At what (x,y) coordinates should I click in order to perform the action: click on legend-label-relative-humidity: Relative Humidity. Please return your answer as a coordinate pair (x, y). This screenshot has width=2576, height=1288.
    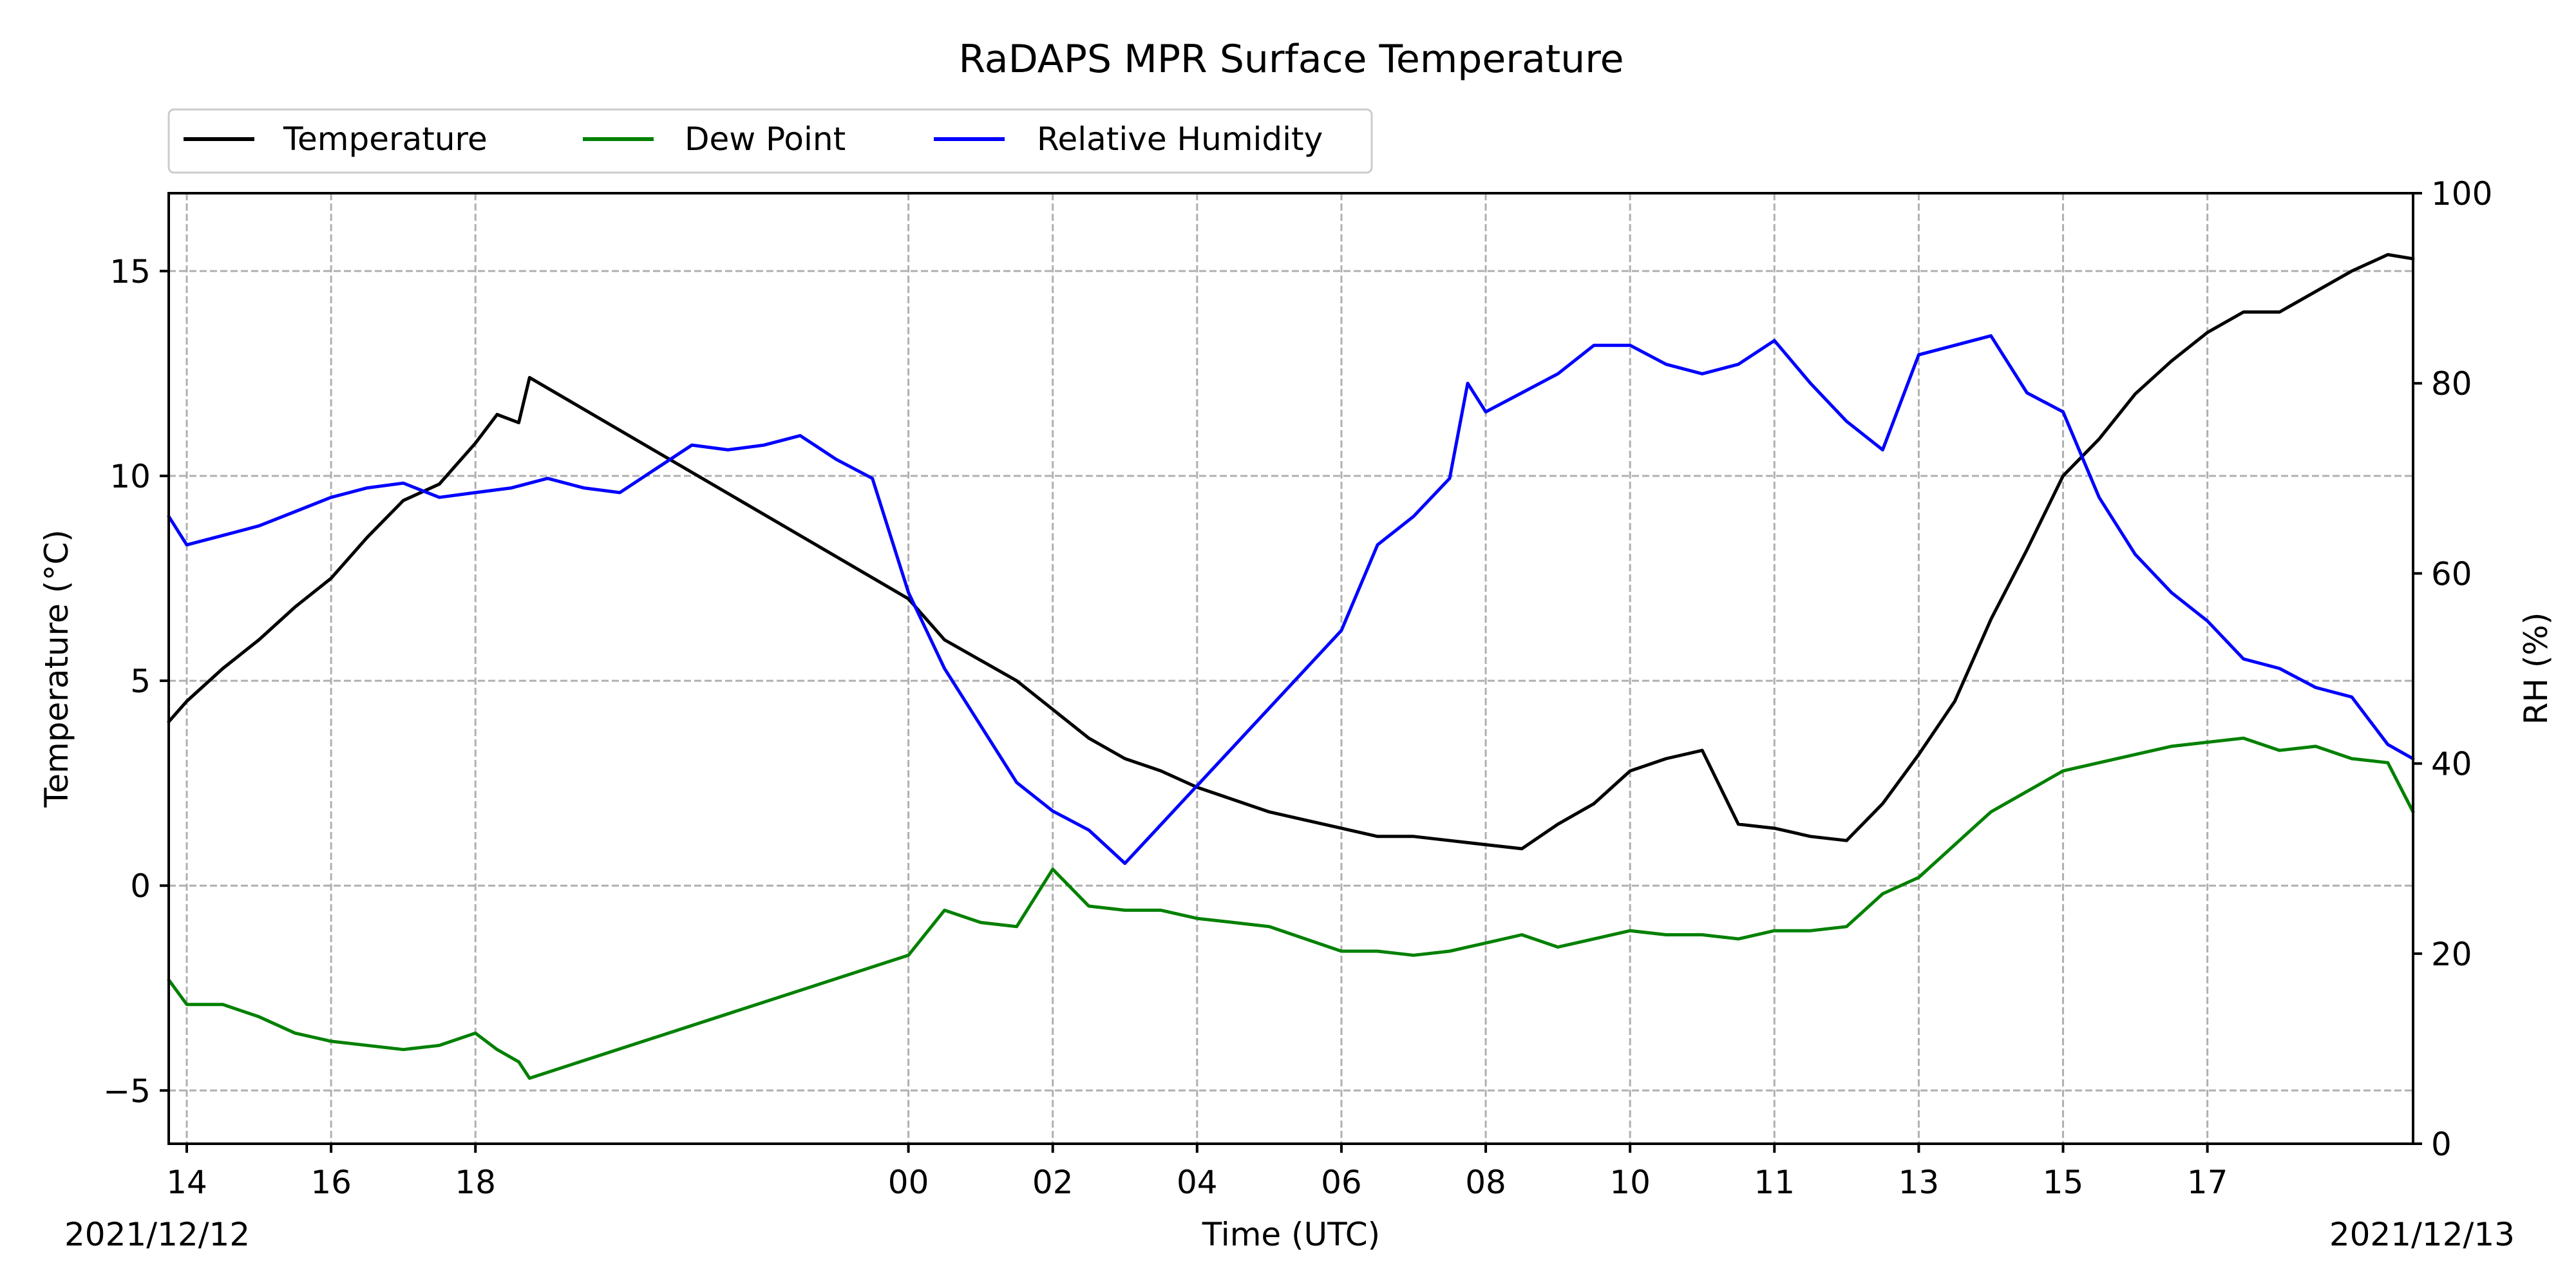
    Looking at the image, I should click on (1180, 139).